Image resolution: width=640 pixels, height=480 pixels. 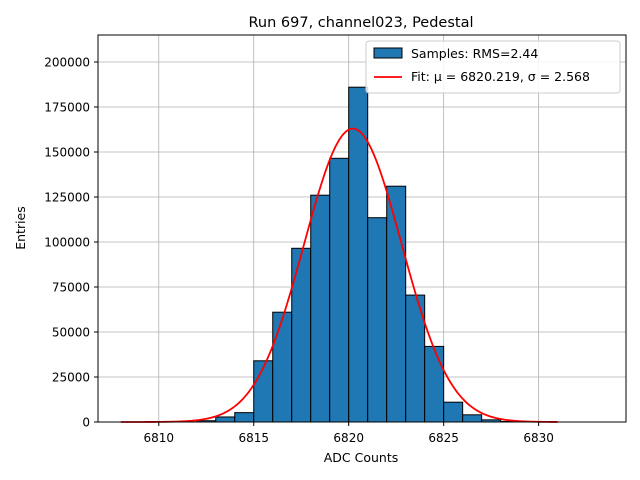 What do you see at coordinates (538, 438) in the screenshot?
I see `x-tick-label: 6830` at bounding box center [538, 438].